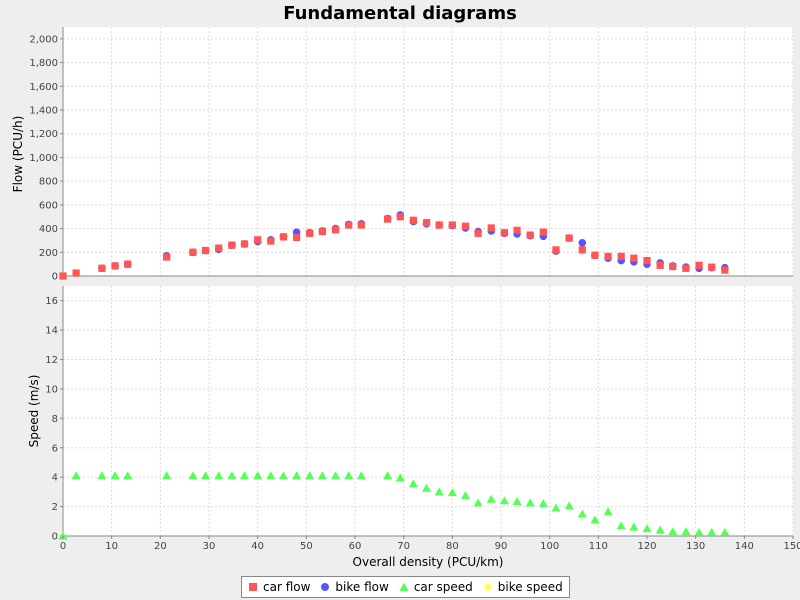 The image size is (800, 600). Describe the element at coordinates (394, 505) in the screenshot. I see `series-car-speed` at that location.